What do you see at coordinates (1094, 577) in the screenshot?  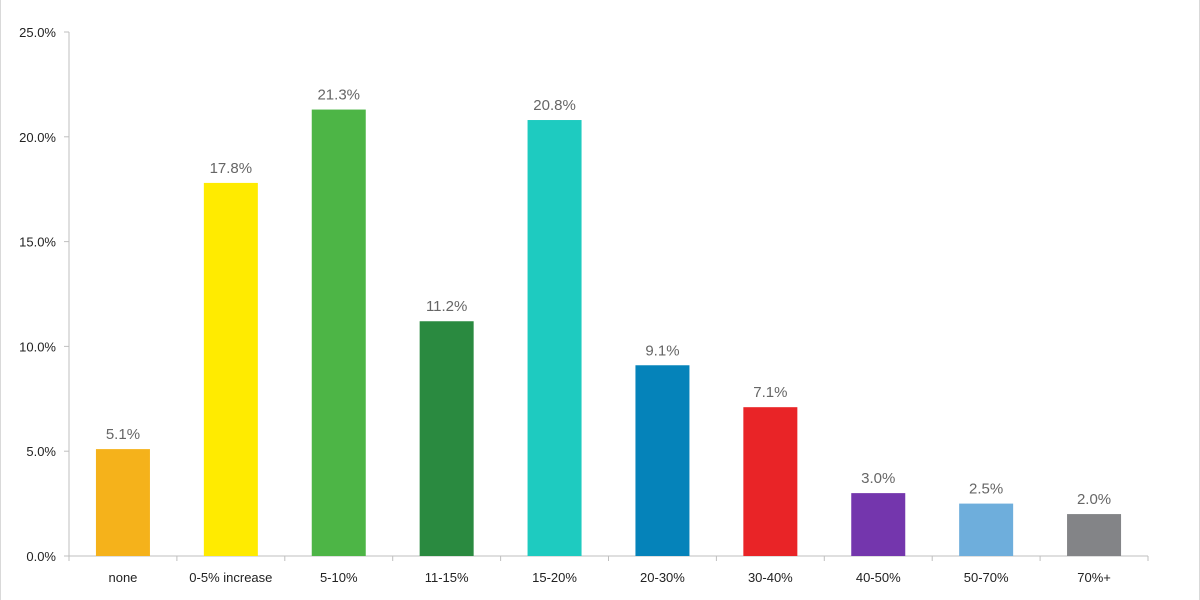 I see `x-category-label: 70%+` at bounding box center [1094, 577].